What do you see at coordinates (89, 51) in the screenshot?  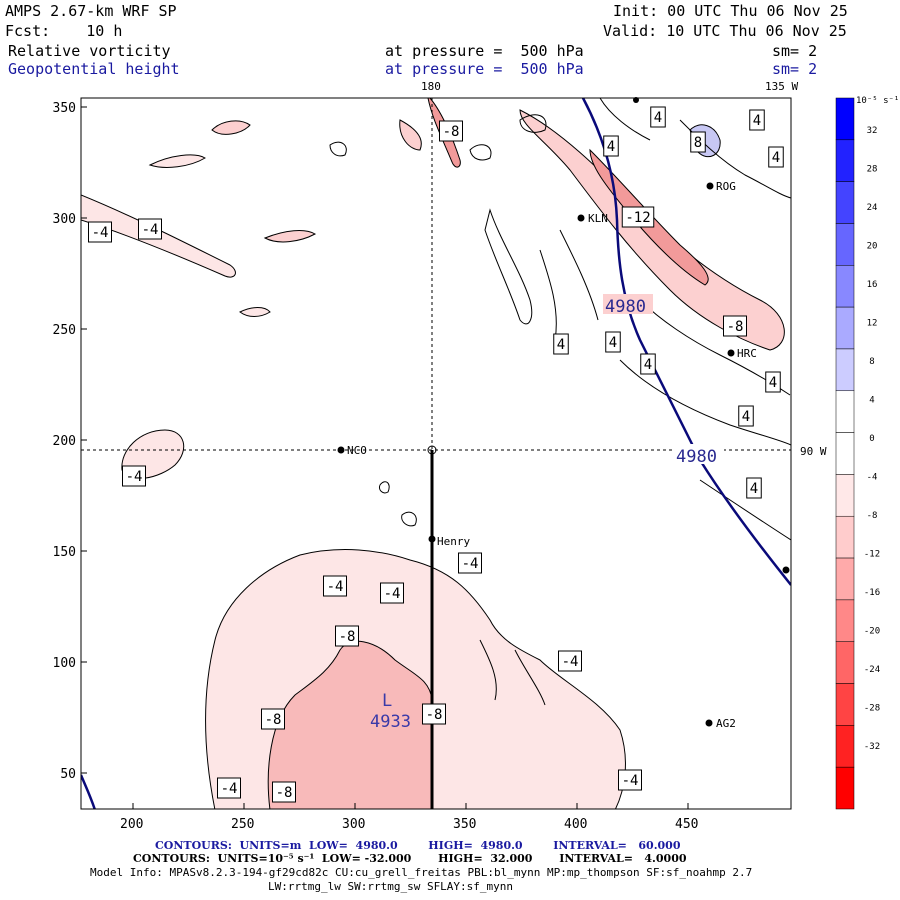 I see `field-vorticity: Relative vorticity` at bounding box center [89, 51].